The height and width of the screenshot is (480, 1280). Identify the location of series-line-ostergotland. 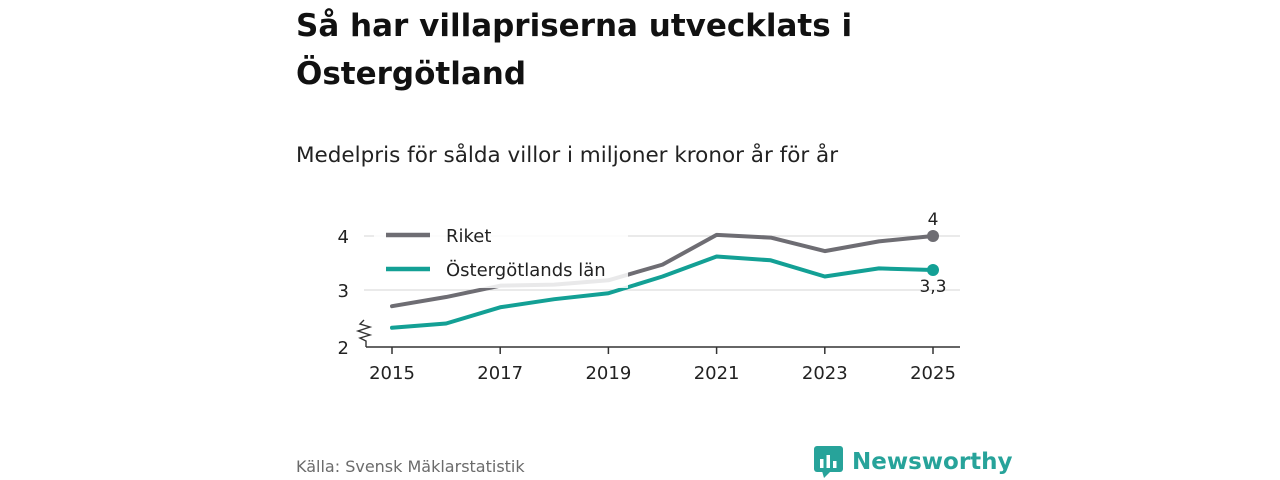
(662, 292).